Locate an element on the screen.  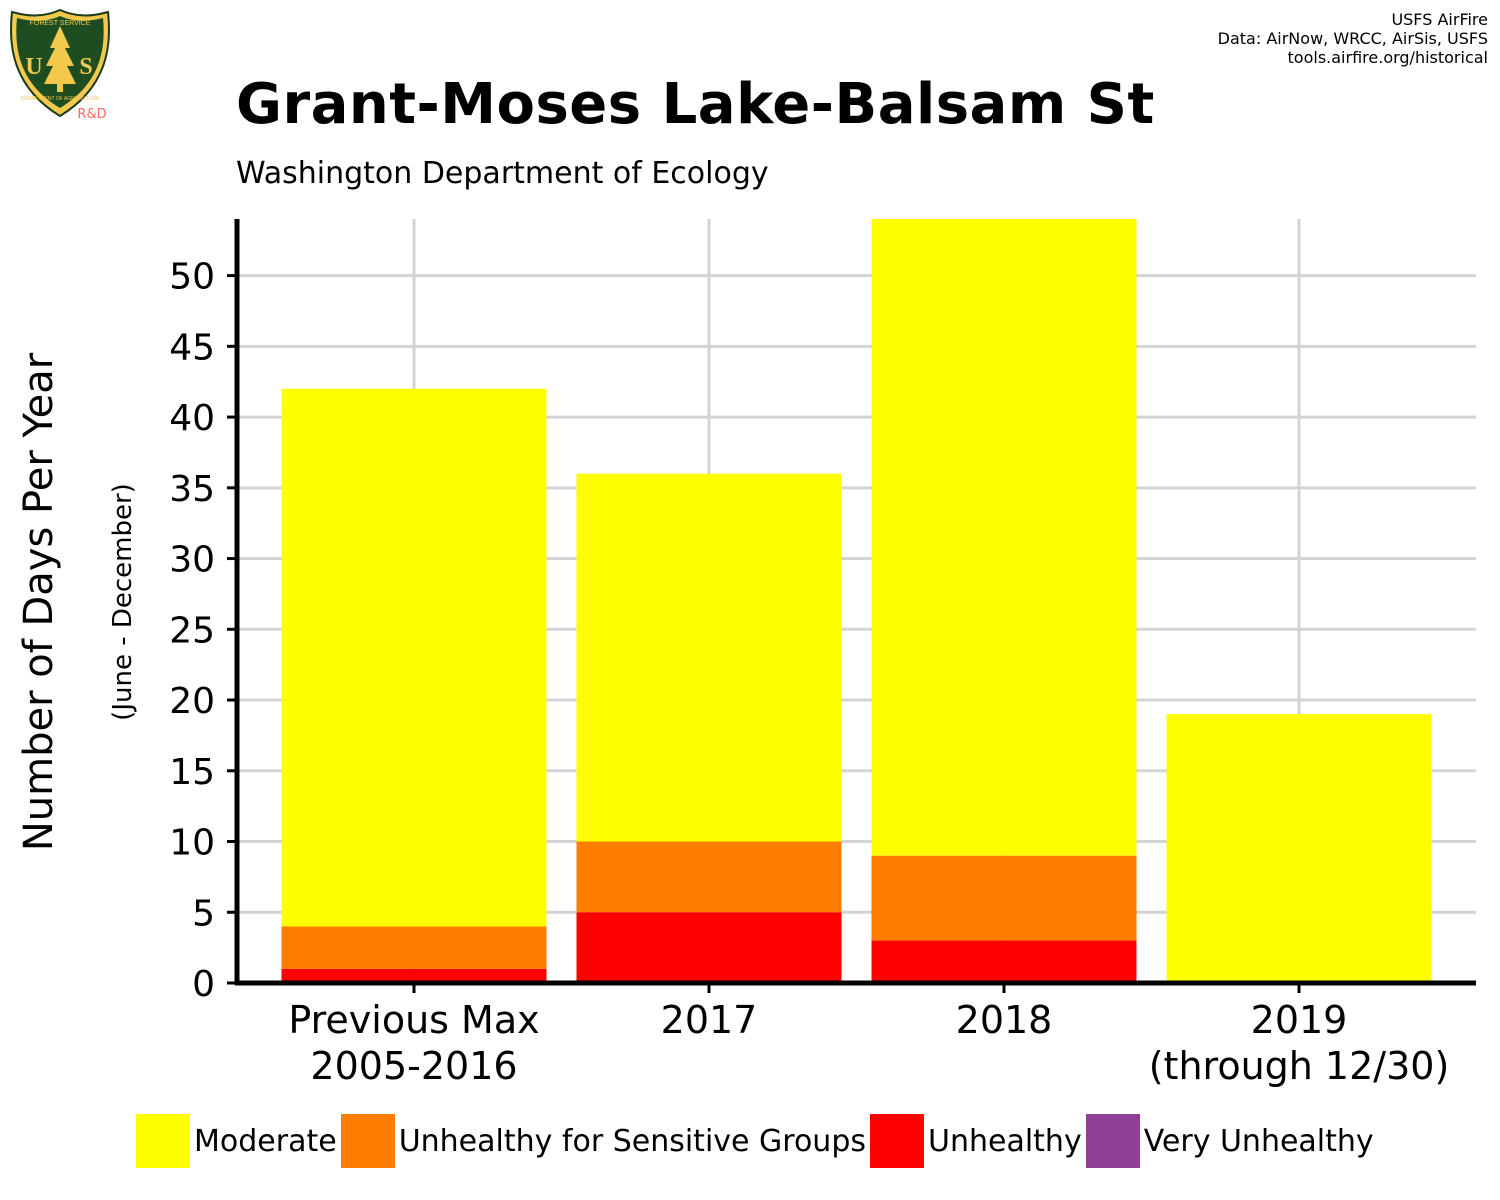
logo-bottom-text: DEPARTMENT OF AGRICULTURE is located at coordinates (60, 99).